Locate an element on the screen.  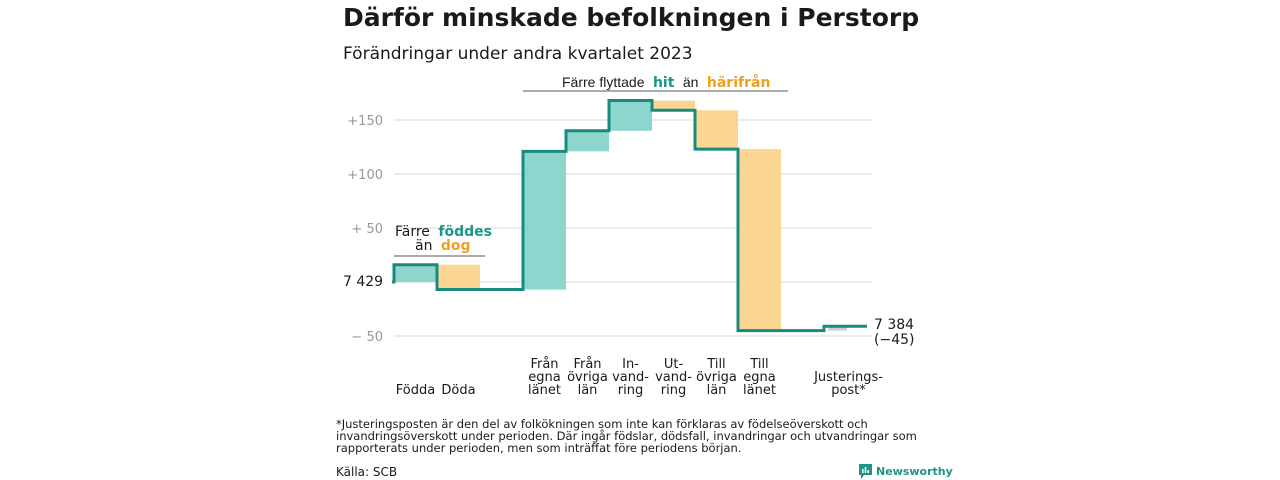
x-tick-label: Ut- is located at coordinates (674, 364).